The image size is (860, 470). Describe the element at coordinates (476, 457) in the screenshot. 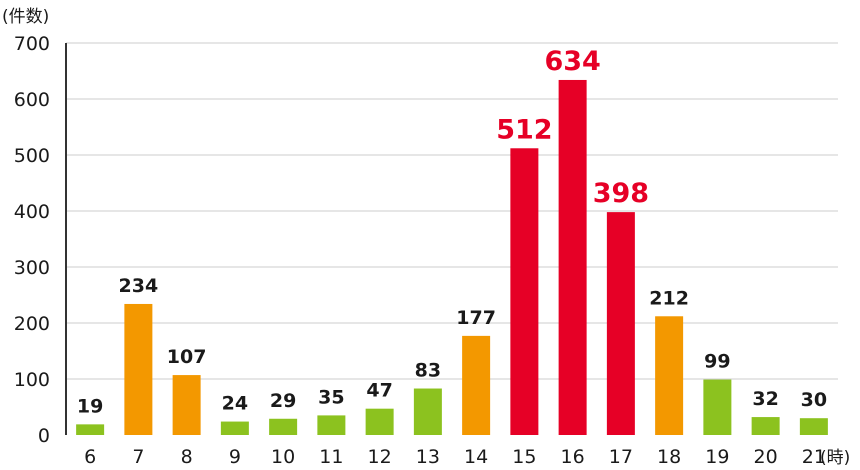

I see `x-tick-label: 14` at that location.